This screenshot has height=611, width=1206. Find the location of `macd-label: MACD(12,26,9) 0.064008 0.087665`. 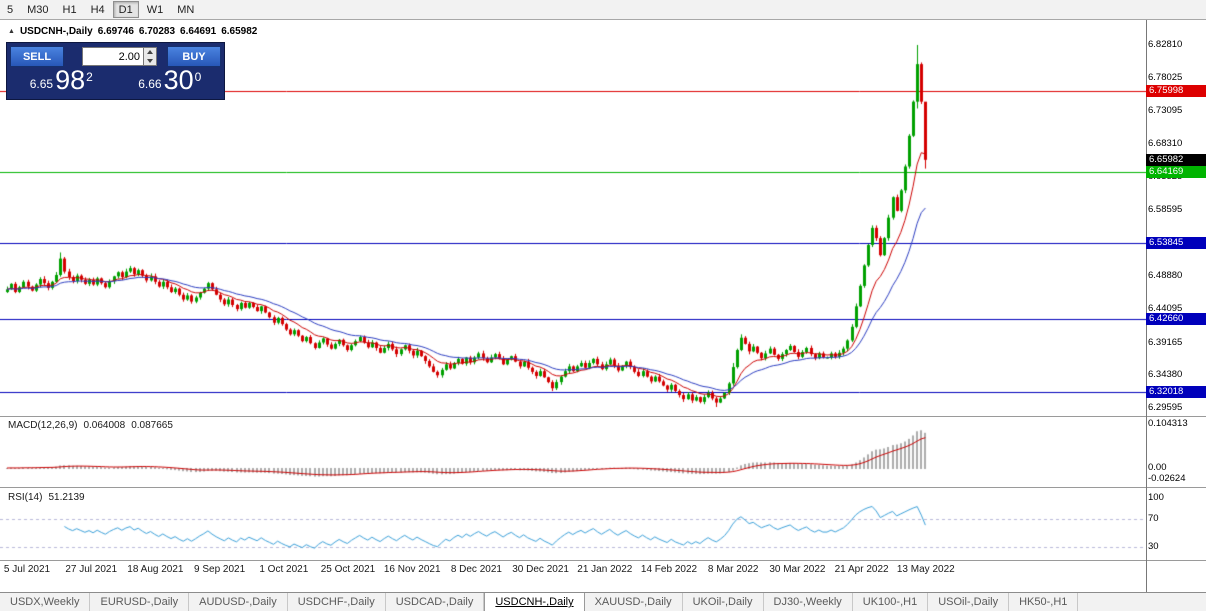

macd-label: MACD(12,26,9) 0.064008 0.087665 is located at coordinates (90, 425).